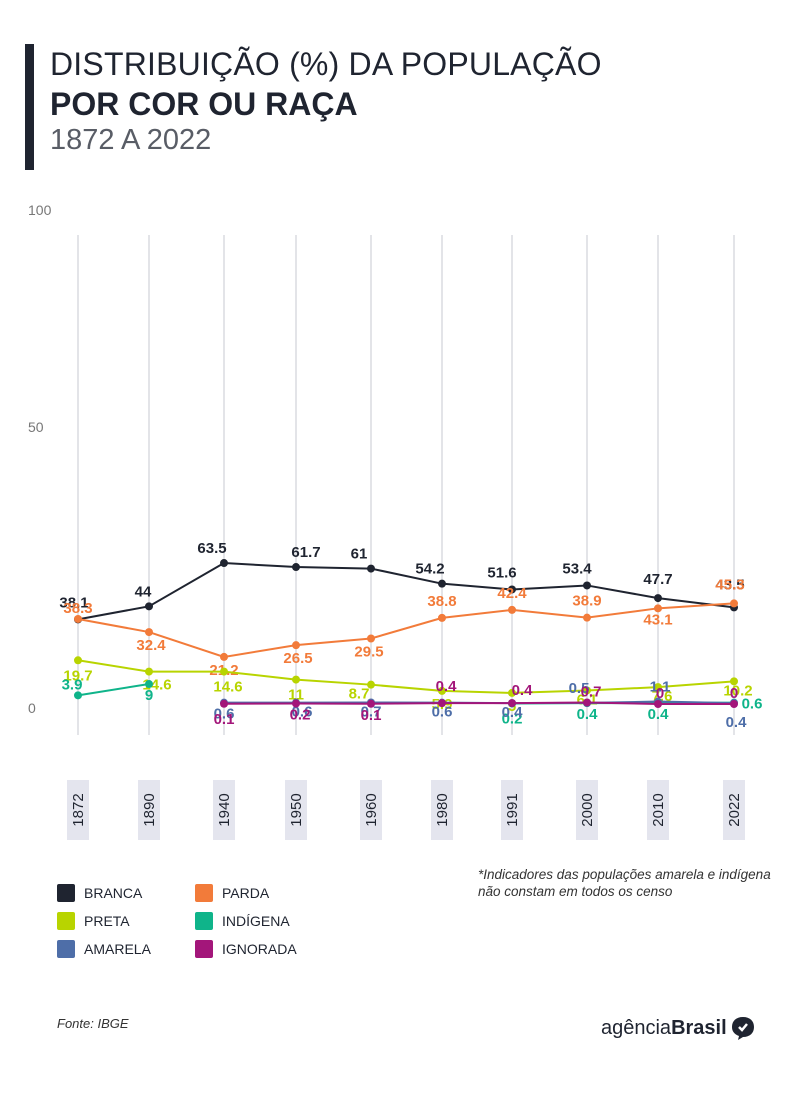 Image resolution: width=801 pixels, height=1101 pixels. What do you see at coordinates (296, 567) in the screenshot?
I see `point-branca-1950` at bounding box center [296, 567].